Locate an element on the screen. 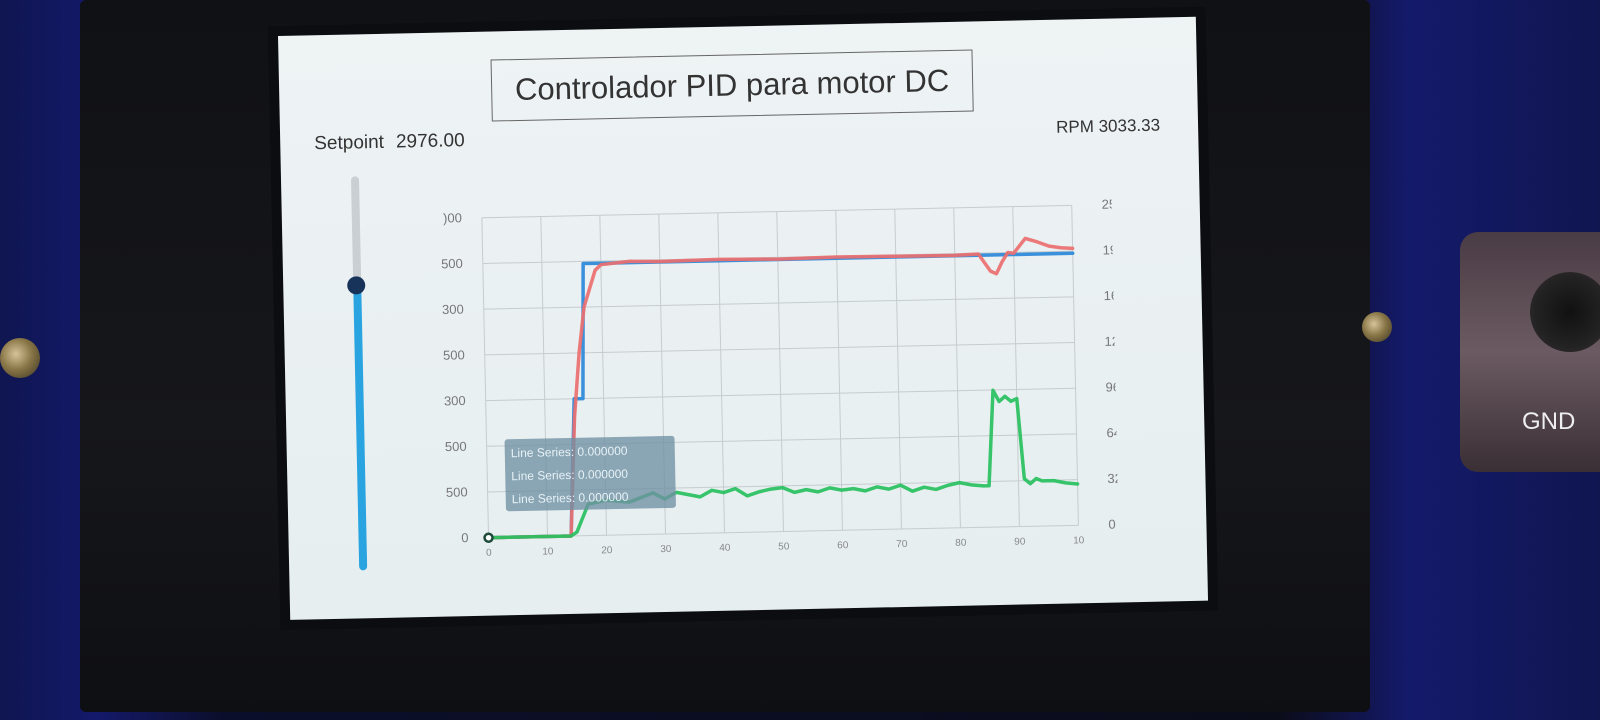  rpm-label: RPM is located at coordinates (1075, 126).